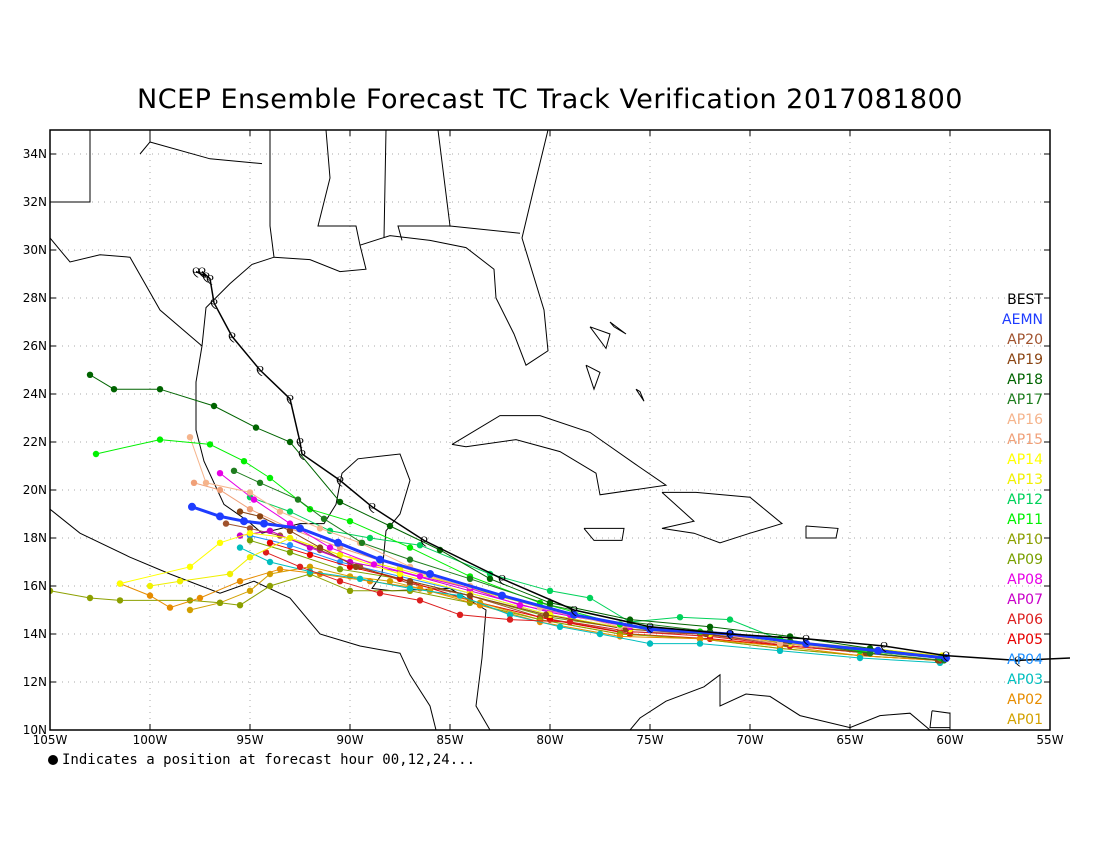 Image resolution: width=1100 pixels, height=850 pixels. Describe the element at coordinates (1025, 720) in the screenshot. I see `legend-item-ap01: AP01` at that location.